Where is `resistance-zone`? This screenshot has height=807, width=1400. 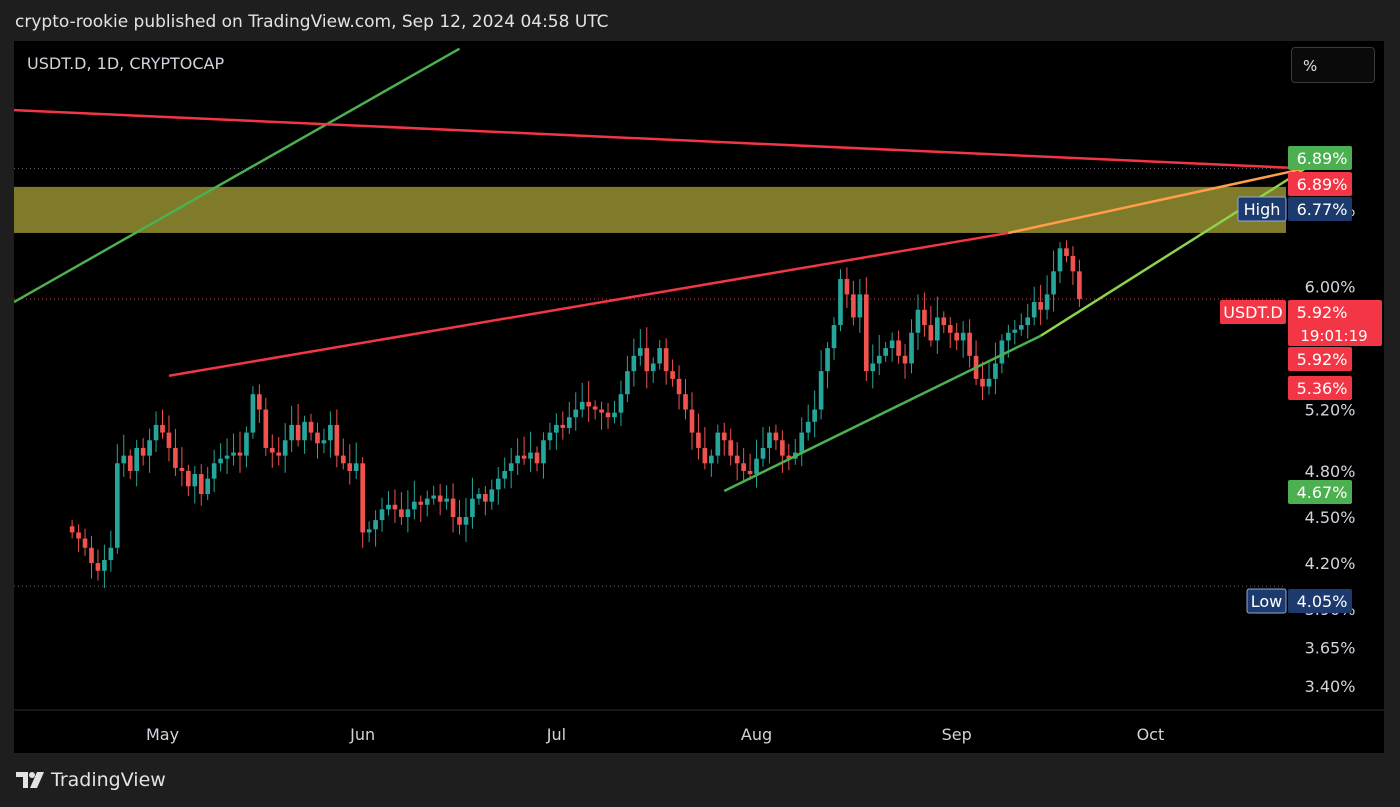
resistance-zone is located at coordinates (650, 209).